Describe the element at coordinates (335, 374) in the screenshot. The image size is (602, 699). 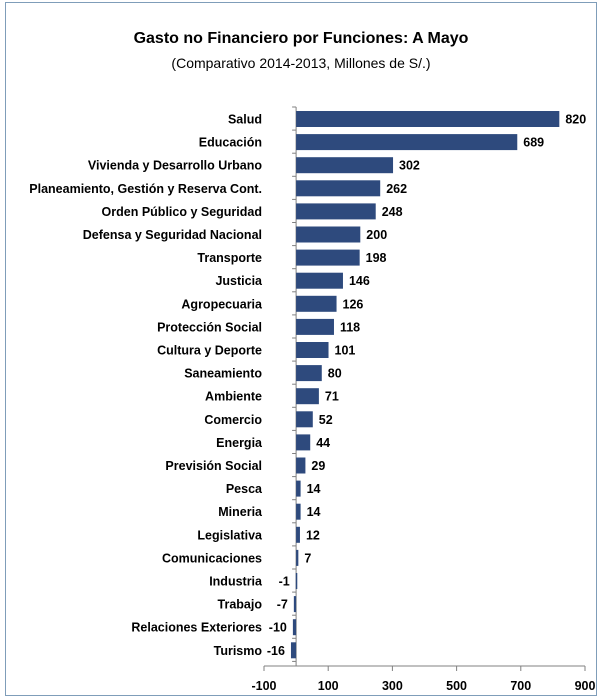
I see `data-label: 80` at that location.